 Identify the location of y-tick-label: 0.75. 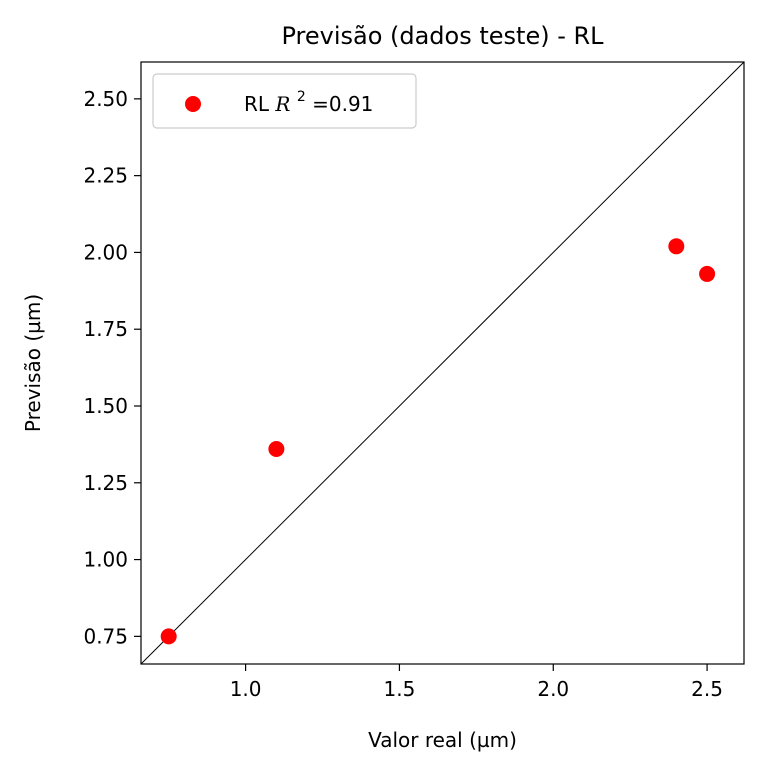
(105, 636).